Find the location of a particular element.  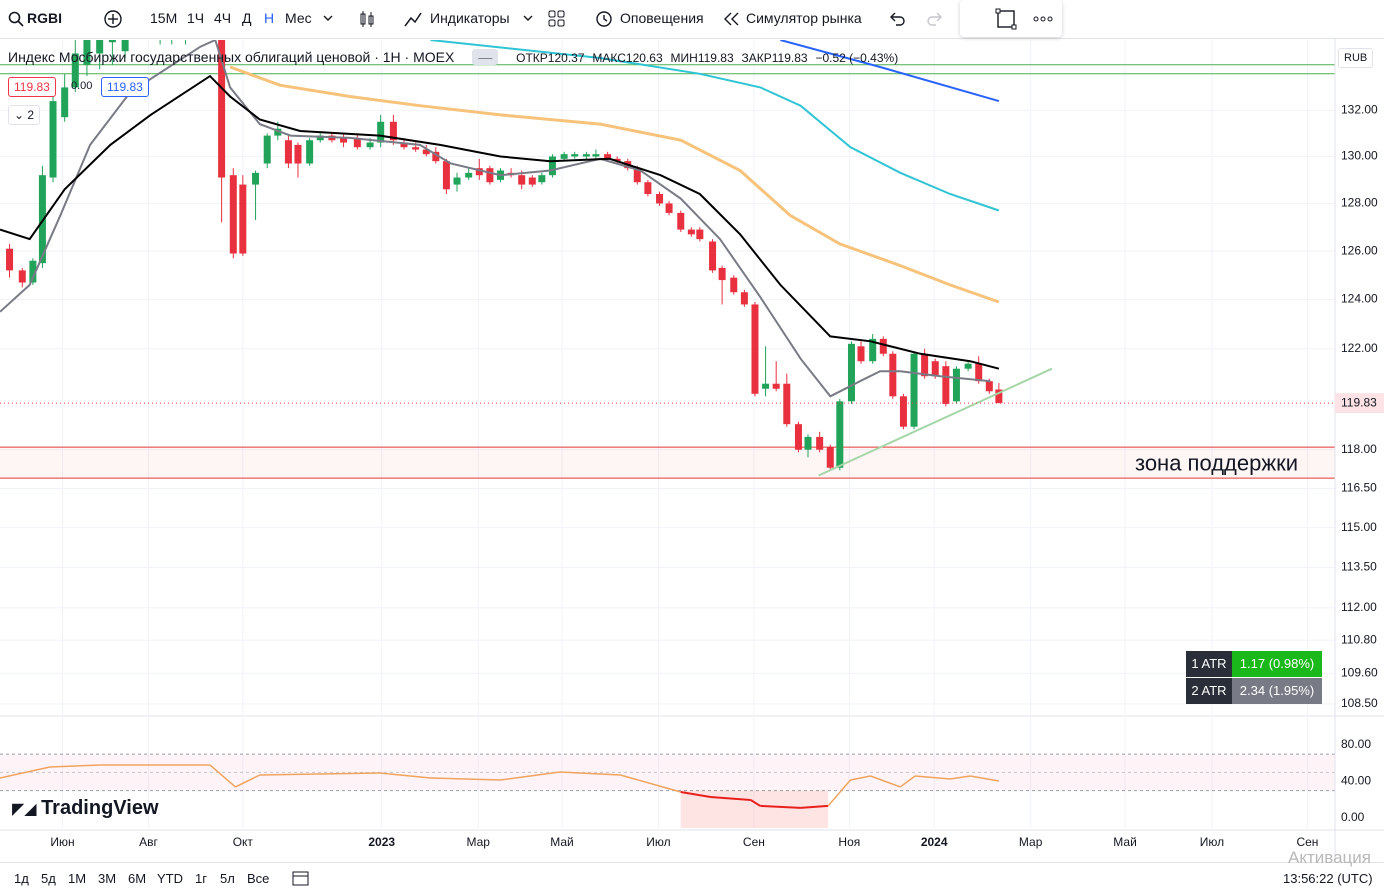

compare-icon is located at coordinates (113, 19).